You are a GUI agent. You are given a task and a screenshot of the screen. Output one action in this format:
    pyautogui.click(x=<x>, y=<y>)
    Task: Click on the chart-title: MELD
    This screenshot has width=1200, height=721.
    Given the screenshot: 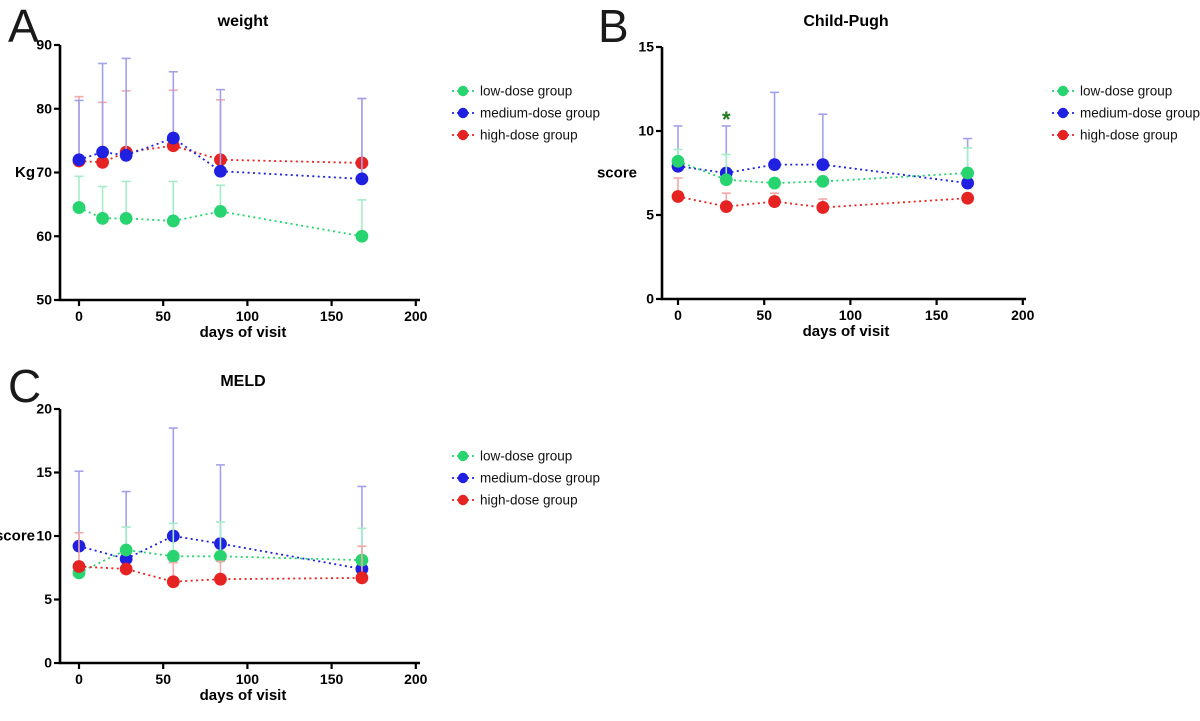 What is the action you would take?
    pyautogui.click(x=242, y=381)
    